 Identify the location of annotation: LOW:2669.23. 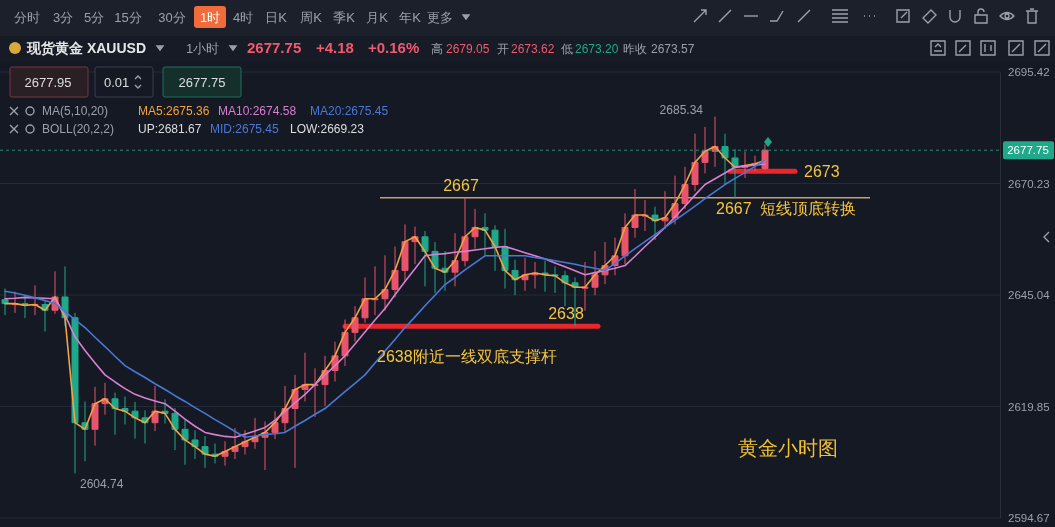
(327, 129).